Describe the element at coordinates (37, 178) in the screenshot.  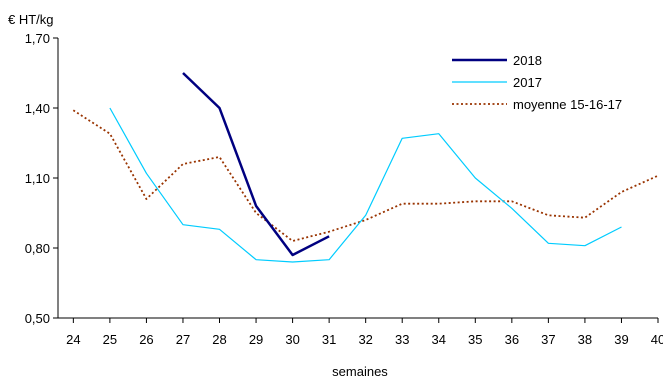
I see `y-tick-label: 1,10` at that location.